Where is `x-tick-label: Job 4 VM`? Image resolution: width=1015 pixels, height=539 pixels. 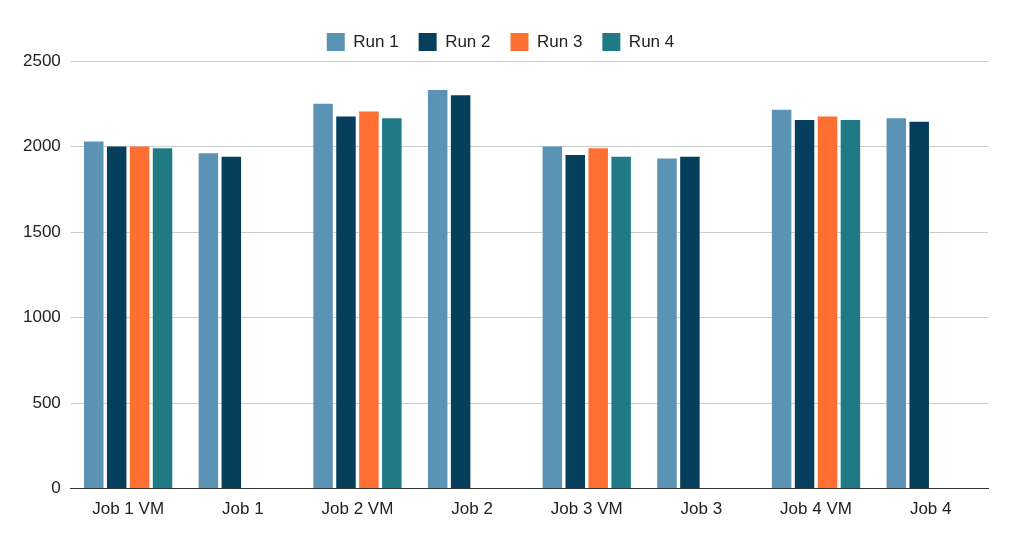 x-tick-label: Job 4 VM is located at coordinates (816, 509).